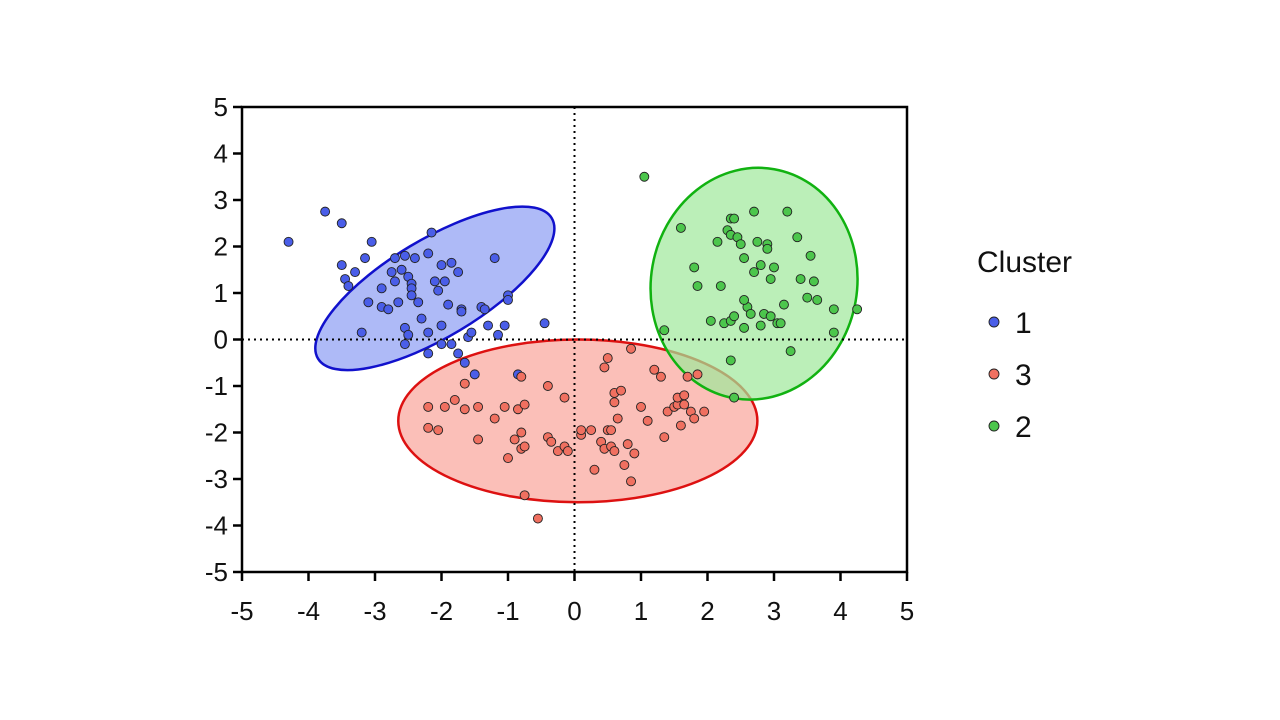 The image size is (1280, 720). Describe the element at coordinates (1023, 427) in the screenshot. I see `legend-label-2: 2` at that location.